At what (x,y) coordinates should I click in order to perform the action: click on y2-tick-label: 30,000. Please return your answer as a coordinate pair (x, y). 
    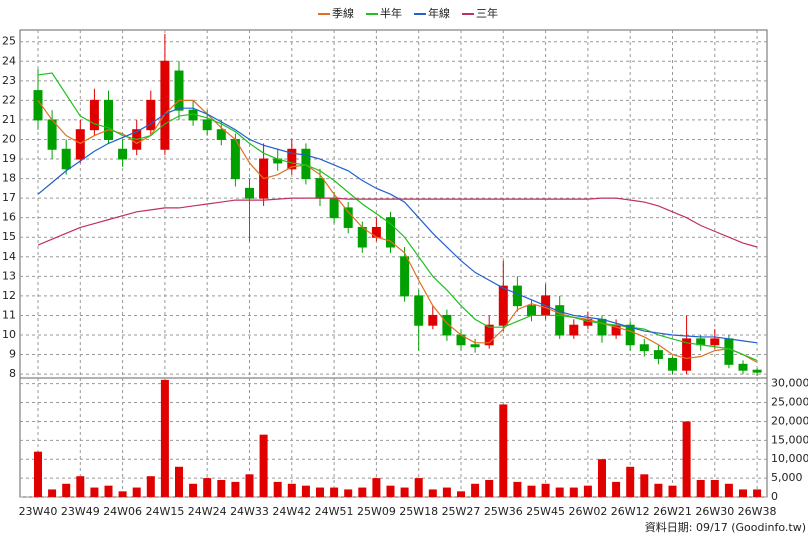
    Looking at the image, I should click on (789, 383).